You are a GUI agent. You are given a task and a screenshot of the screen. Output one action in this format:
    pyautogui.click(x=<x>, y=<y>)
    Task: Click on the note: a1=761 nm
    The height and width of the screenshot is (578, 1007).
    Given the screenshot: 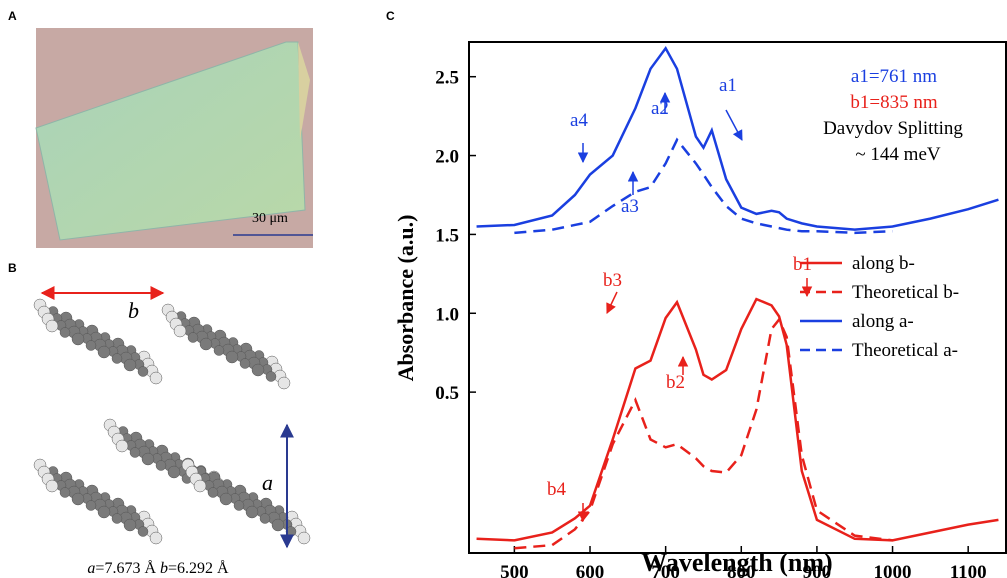 What is the action you would take?
    pyautogui.click(x=894, y=76)
    